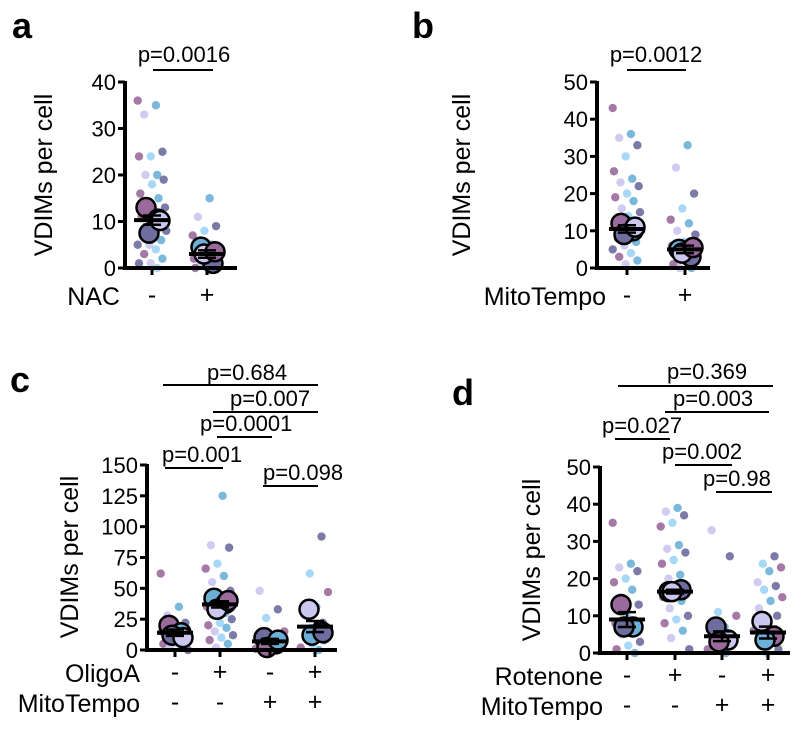  I want to click on panel-a: a VDIMs per cell 0 10 20 30 40 NAC - + p=0.0016, so click(124, 158).